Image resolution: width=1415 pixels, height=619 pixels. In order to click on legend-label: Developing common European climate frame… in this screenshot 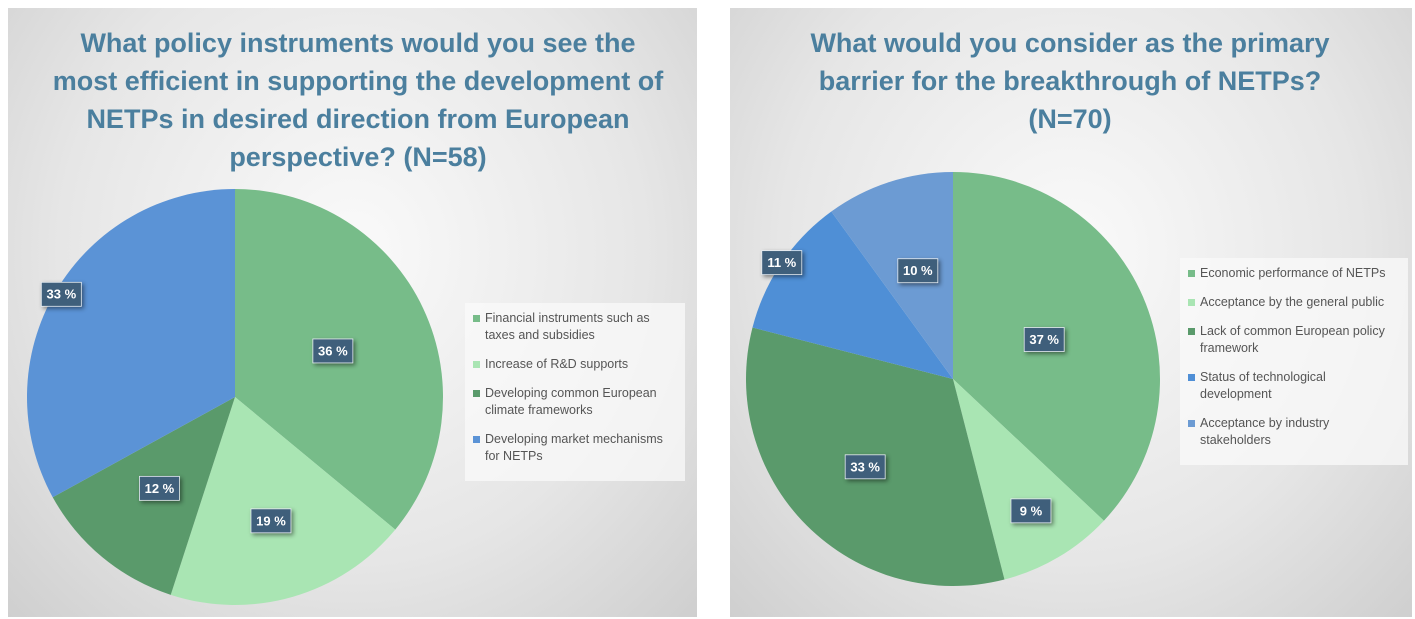, I will do `click(571, 401)`.